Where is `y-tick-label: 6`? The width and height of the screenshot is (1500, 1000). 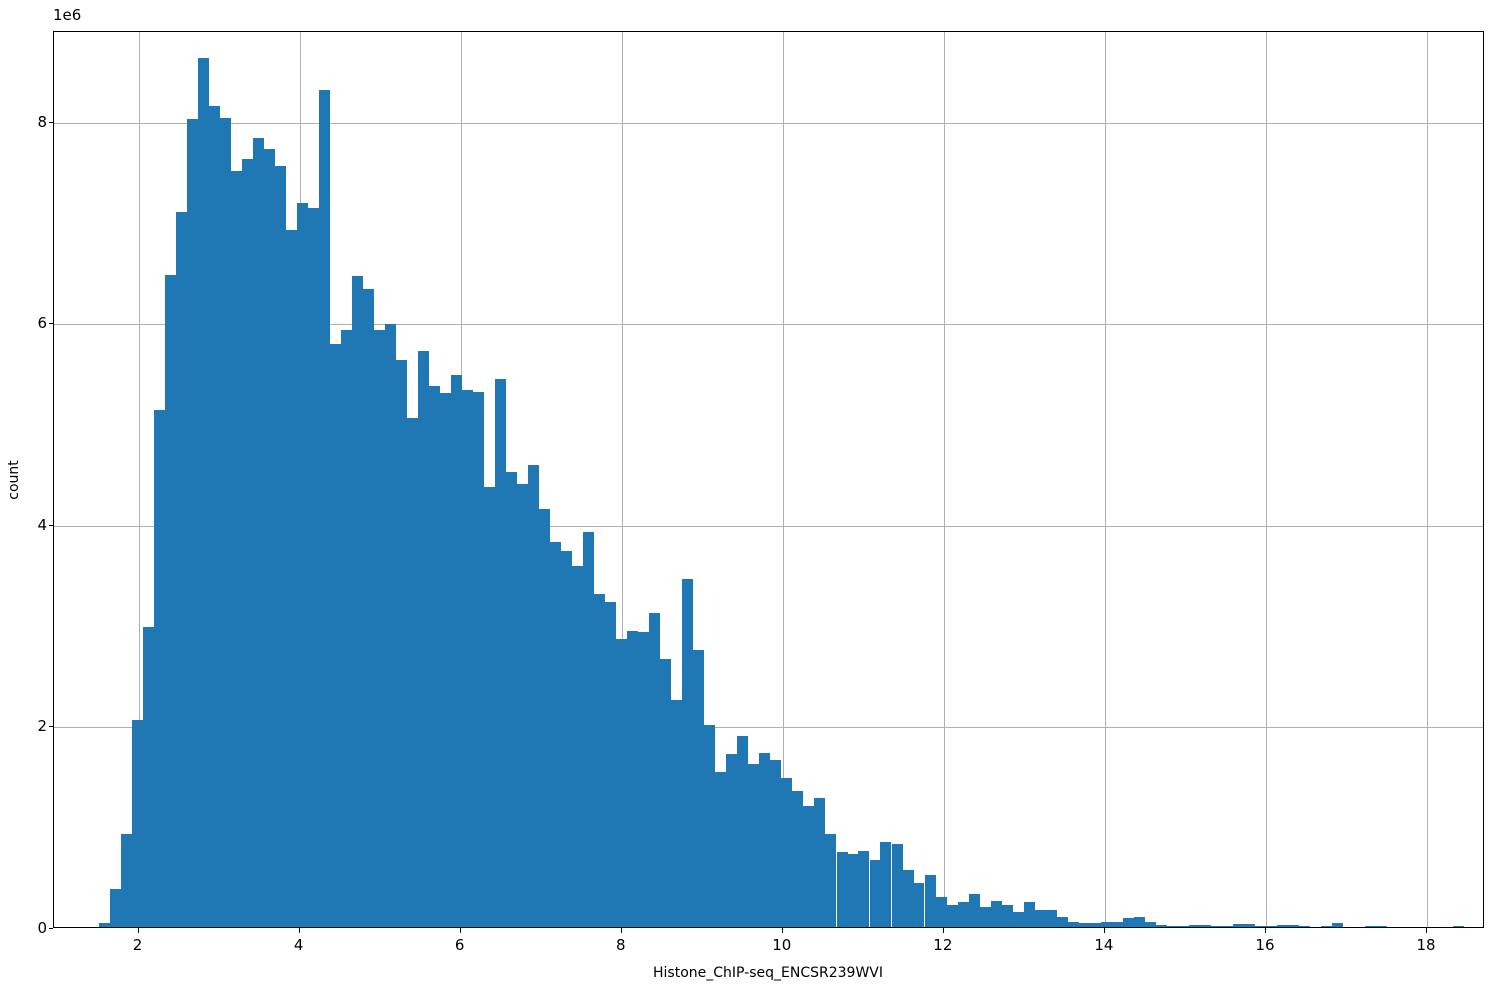
y-tick-label: 6 is located at coordinates (42, 323).